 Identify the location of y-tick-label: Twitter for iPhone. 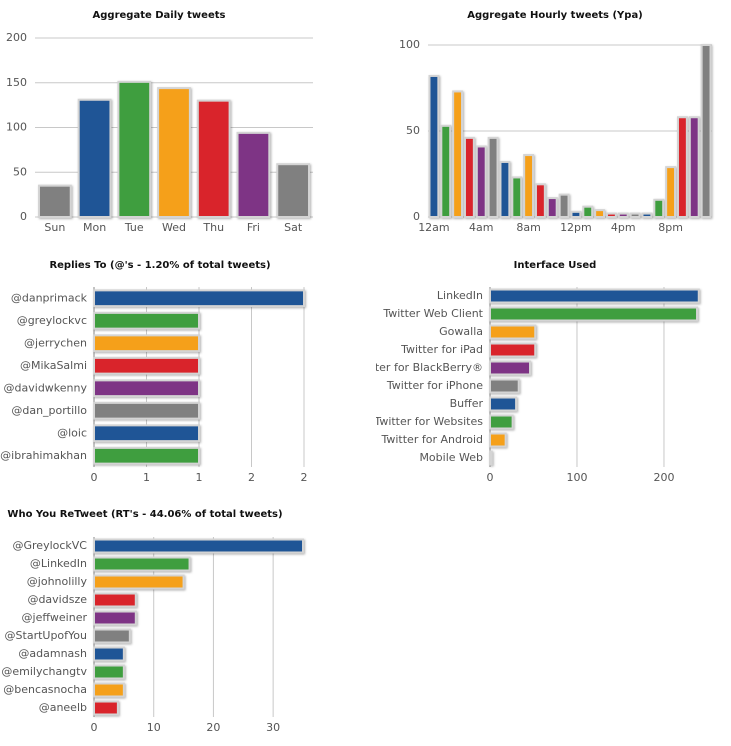
(434, 385).